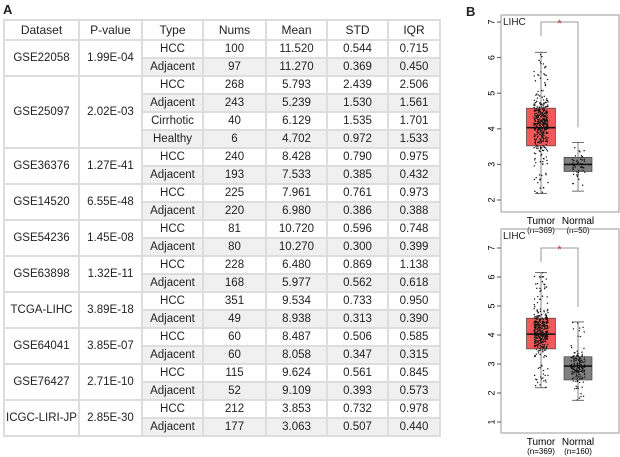 The height and width of the screenshot is (457, 620). Describe the element at coordinates (491, 164) in the screenshot. I see `y-tick-label: 3` at that location.